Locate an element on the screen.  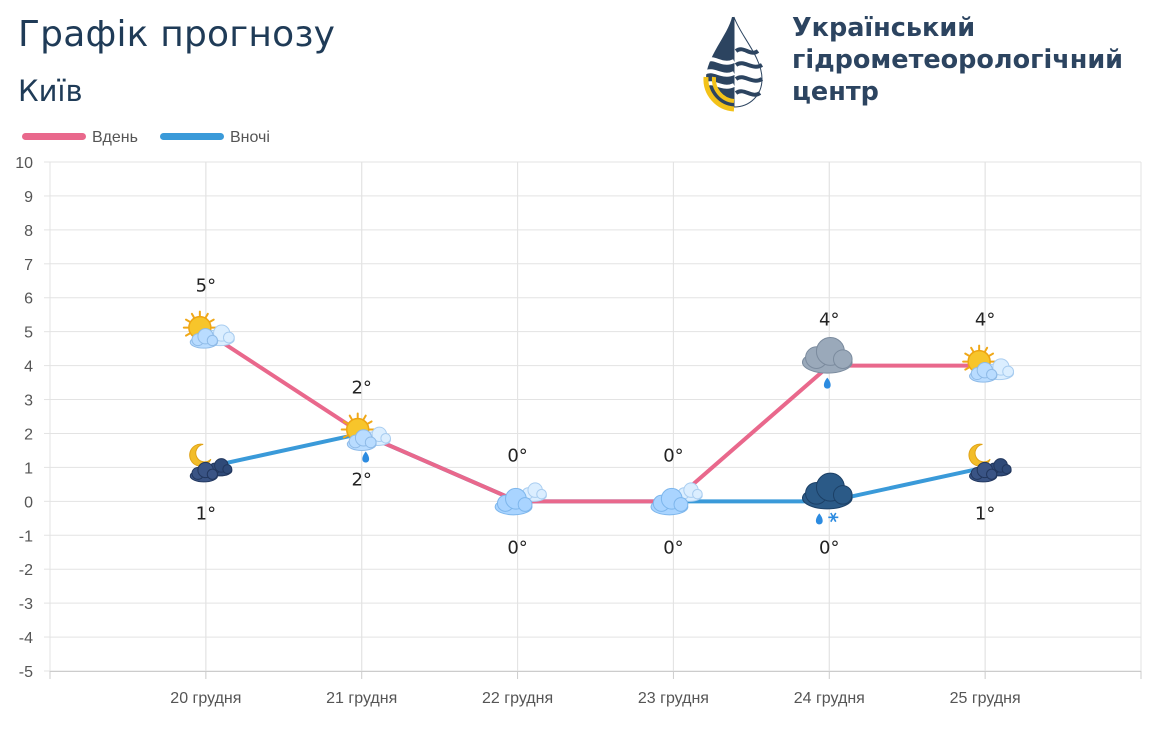
y-tick-label: -1 is located at coordinates (26, 536).